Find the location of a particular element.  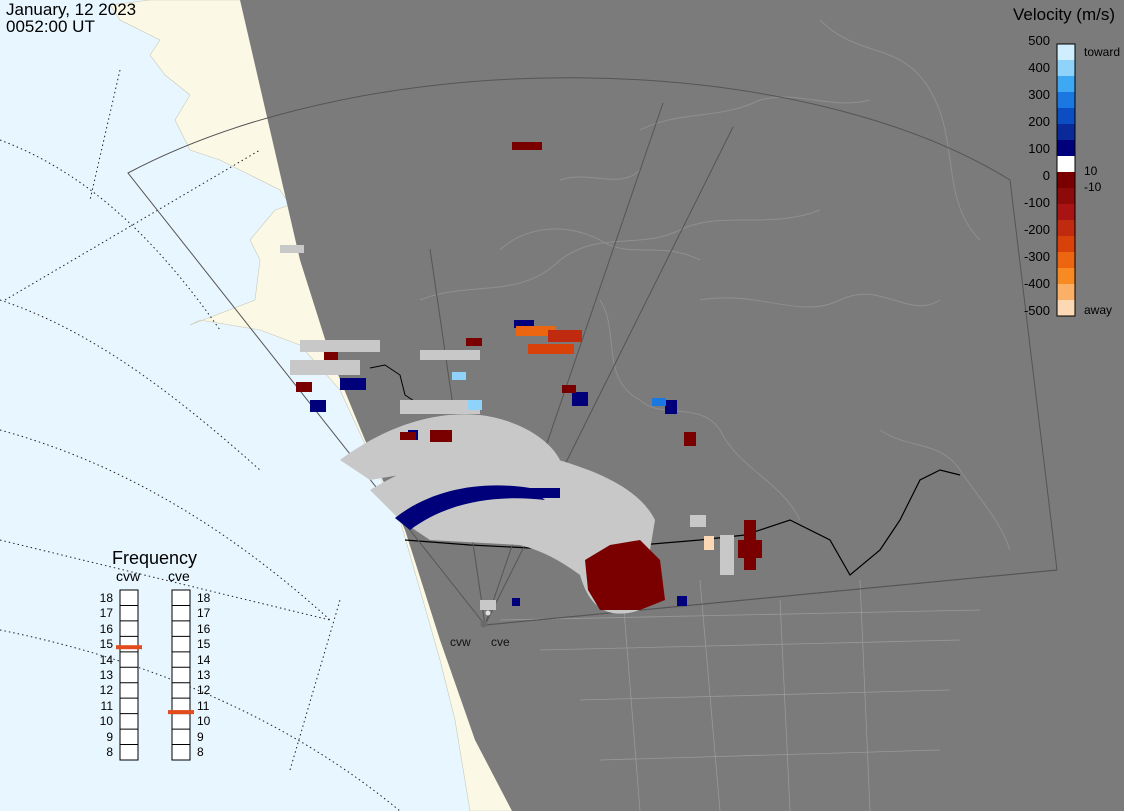

colorbar-frame is located at coordinates (1066, 180).